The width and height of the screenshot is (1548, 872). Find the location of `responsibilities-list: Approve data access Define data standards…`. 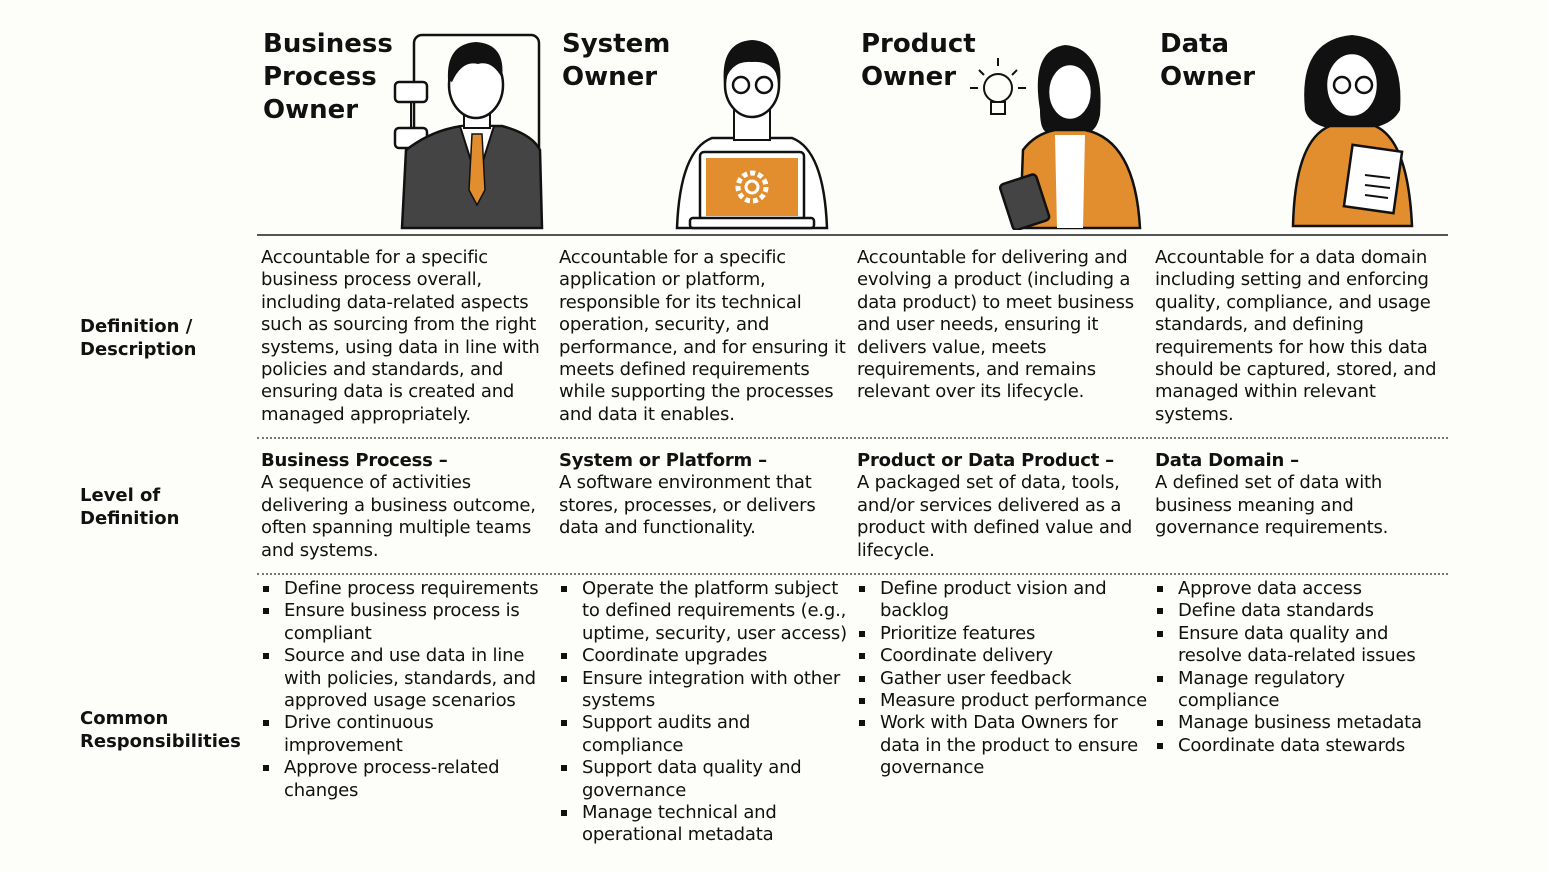

responsibilities-list: Approve data access Define data standards… is located at coordinates (1301, 667).